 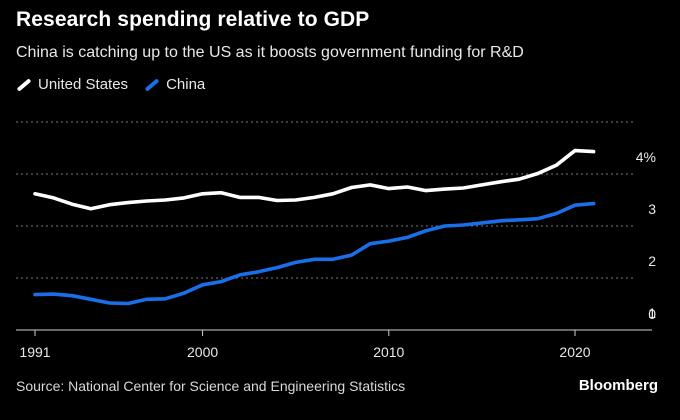 I want to click on legend-item-us: United States, so click(x=72, y=84).